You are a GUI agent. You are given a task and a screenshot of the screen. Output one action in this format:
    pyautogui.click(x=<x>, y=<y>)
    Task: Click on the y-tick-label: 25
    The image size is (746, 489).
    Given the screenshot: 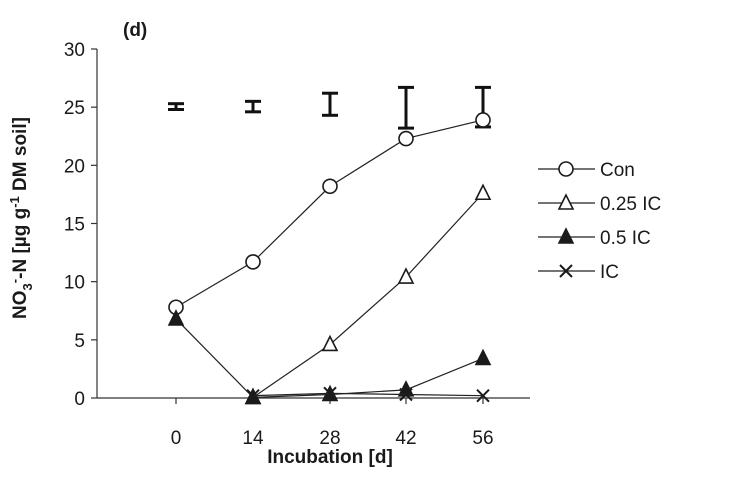 What is the action you would take?
    pyautogui.click(x=74, y=108)
    